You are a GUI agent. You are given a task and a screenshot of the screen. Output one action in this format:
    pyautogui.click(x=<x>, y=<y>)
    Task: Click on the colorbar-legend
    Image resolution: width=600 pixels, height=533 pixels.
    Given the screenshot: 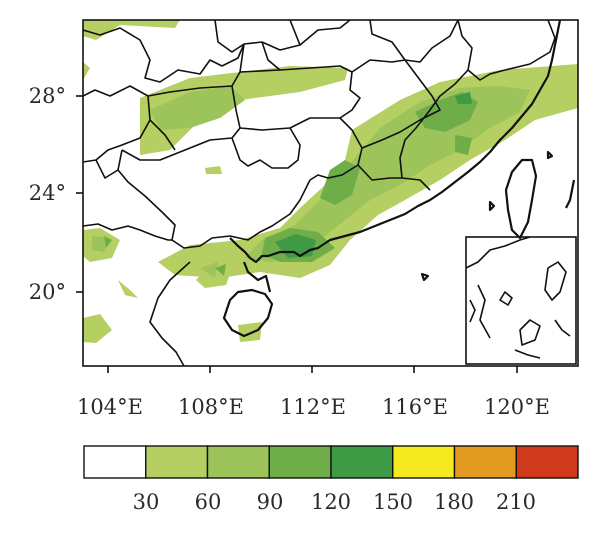 What is the action you would take?
    pyautogui.click(x=331, y=462)
    